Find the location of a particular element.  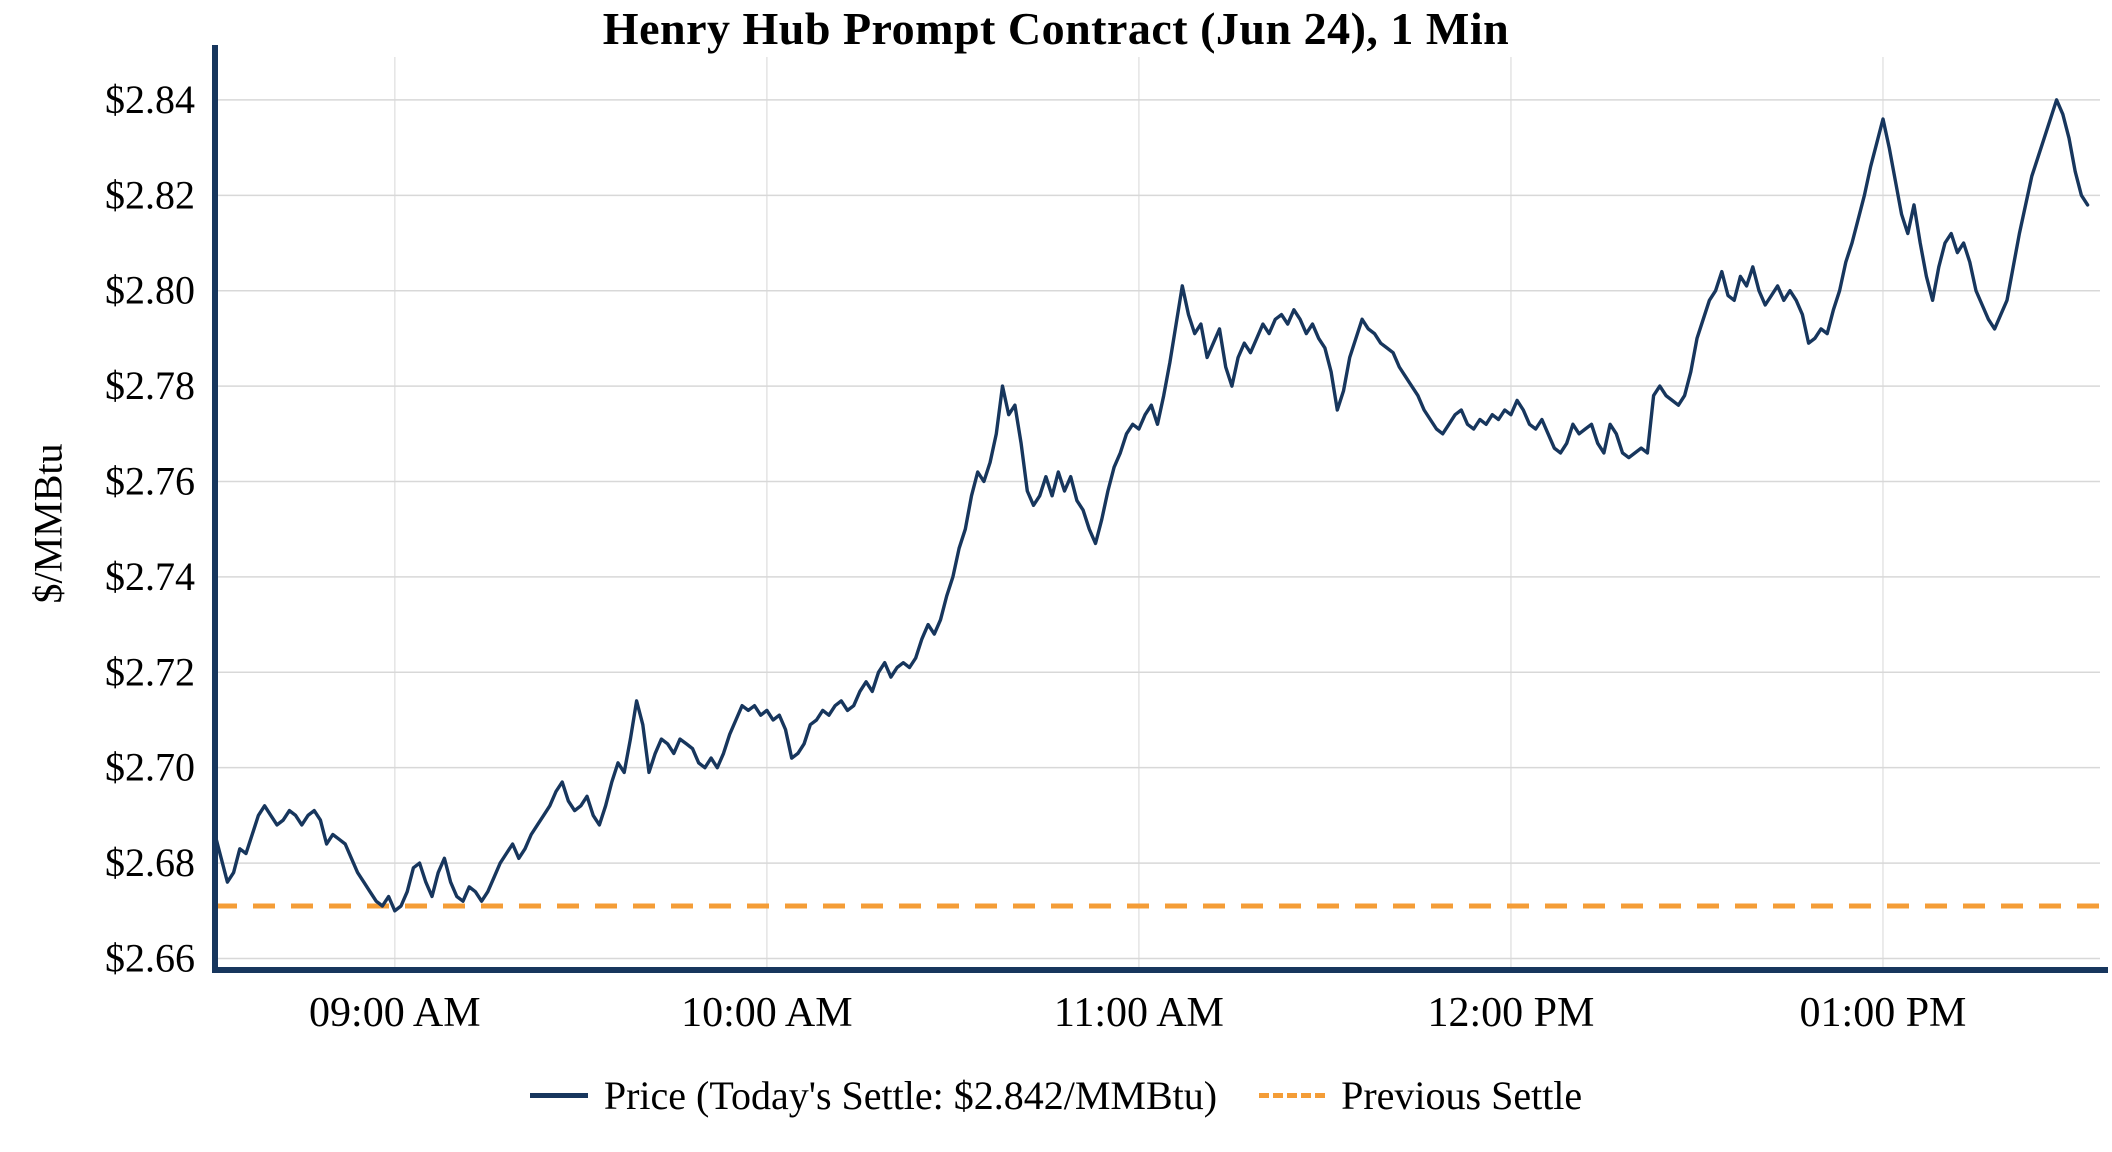

price-line-sample-icon is located at coordinates (558, 1095).